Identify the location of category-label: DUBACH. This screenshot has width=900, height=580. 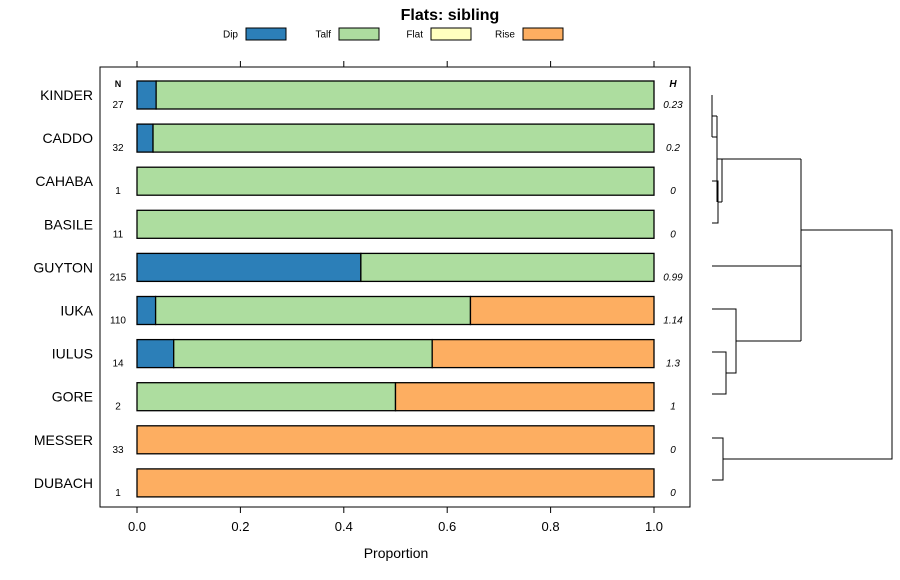
(63, 483).